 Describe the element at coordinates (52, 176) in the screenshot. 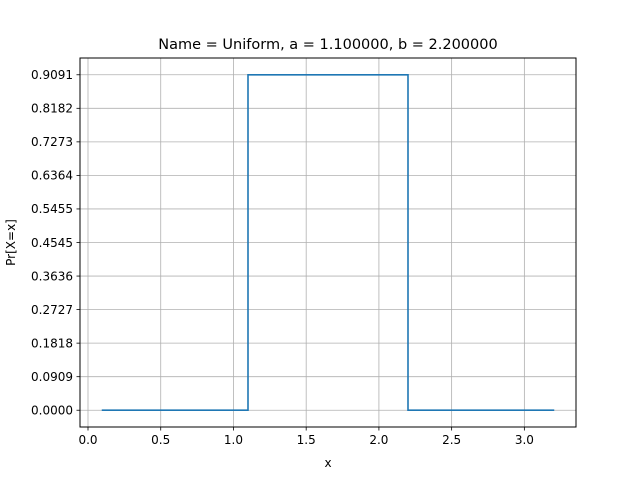

I see `y-tick-label: 0.6364` at that location.